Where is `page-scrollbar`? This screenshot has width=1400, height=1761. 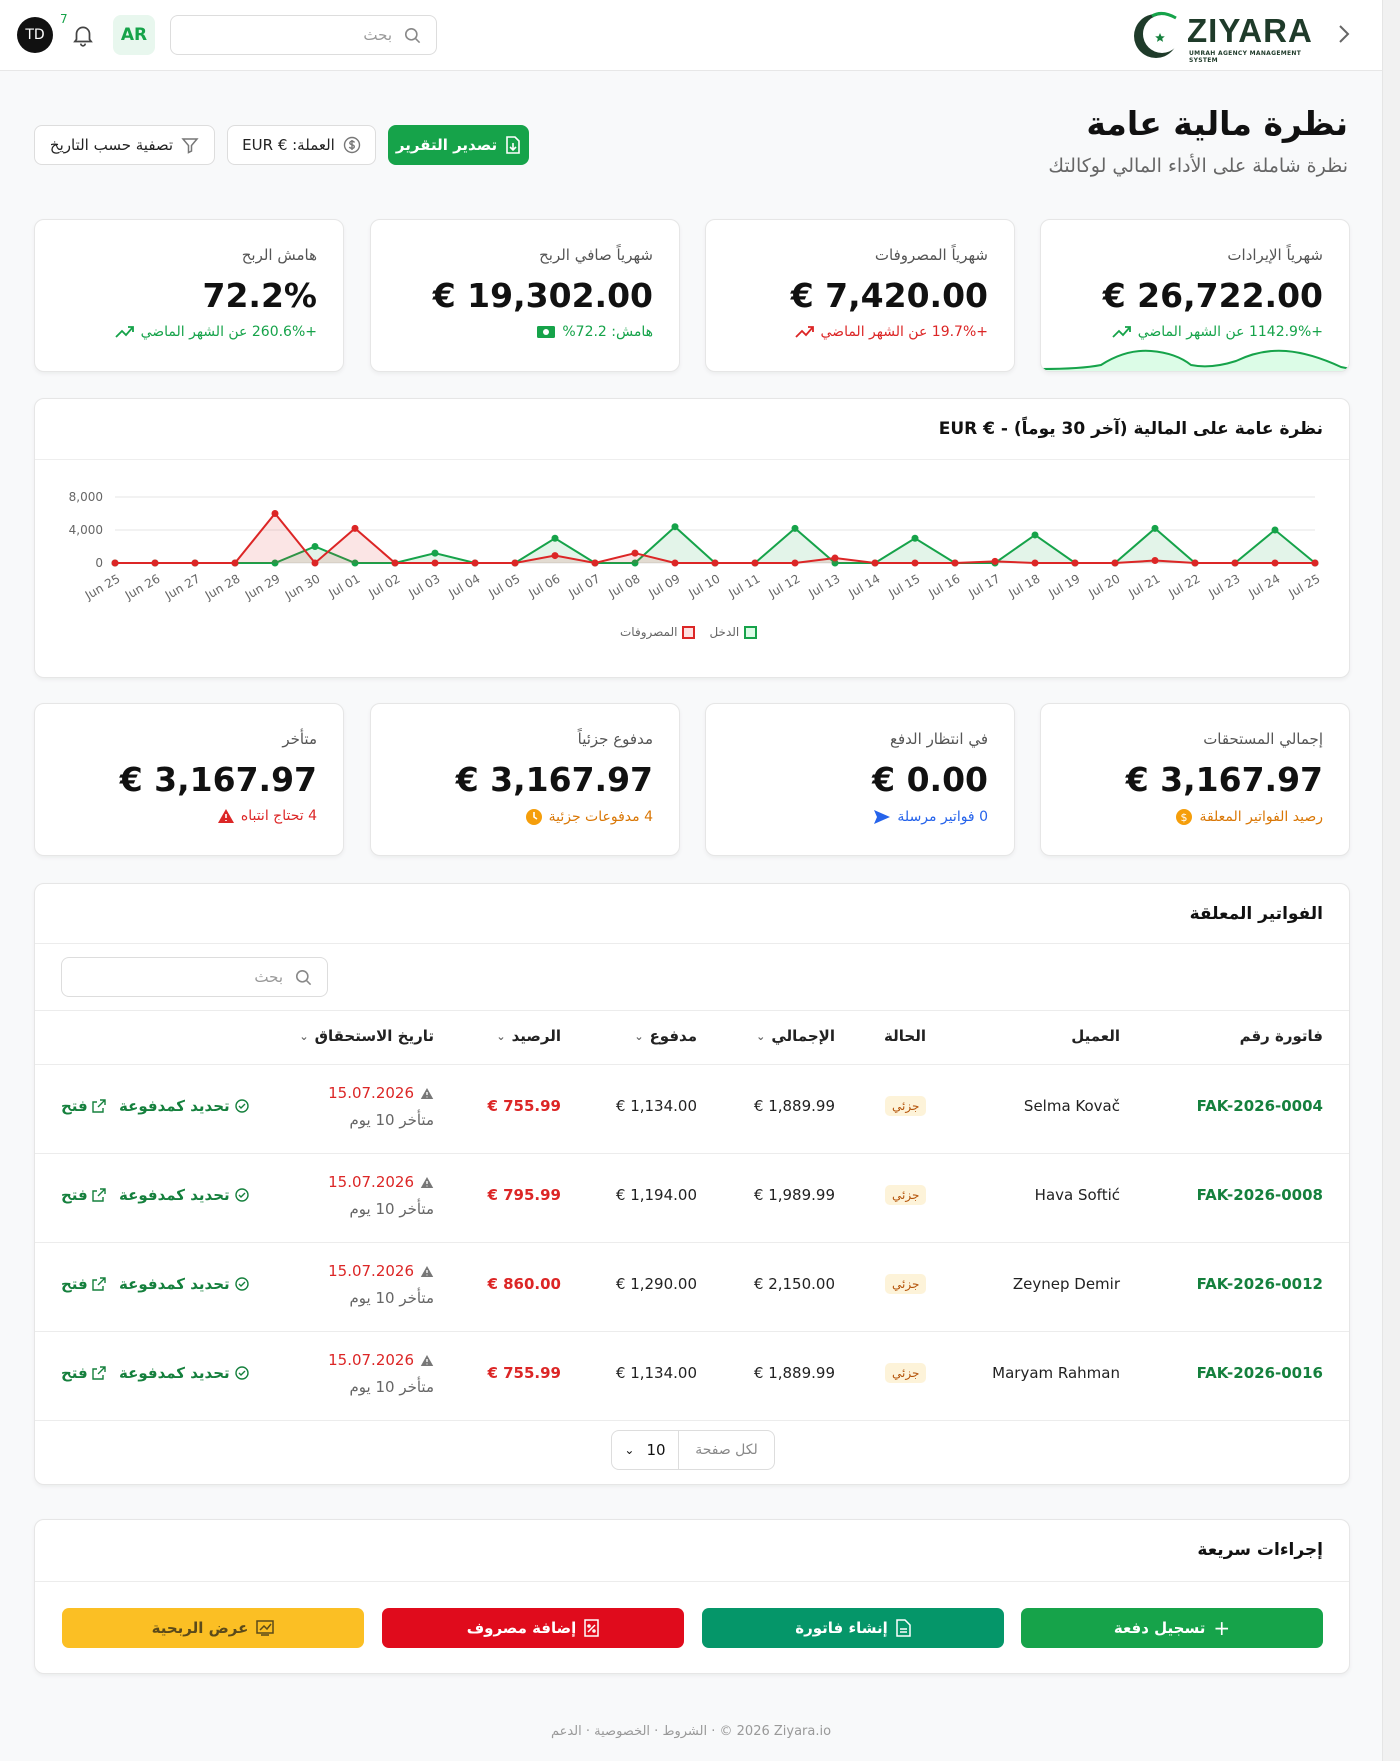 page-scrollbar is located at coordinates (1391, 880).